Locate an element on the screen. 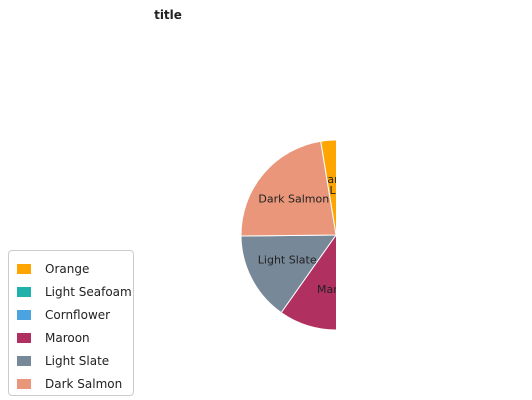 This screenshot has width=532, height=400. legend-item: Light Slate is located at coordinates (75, 360).